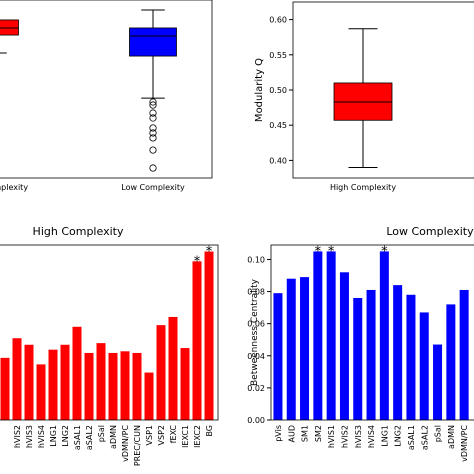 The image size is (474, 474). What do you see at coordinates (153, 187) in the screenshot?
I see `x-tick-label: Low Complexity` at bounding box center [153, 187].